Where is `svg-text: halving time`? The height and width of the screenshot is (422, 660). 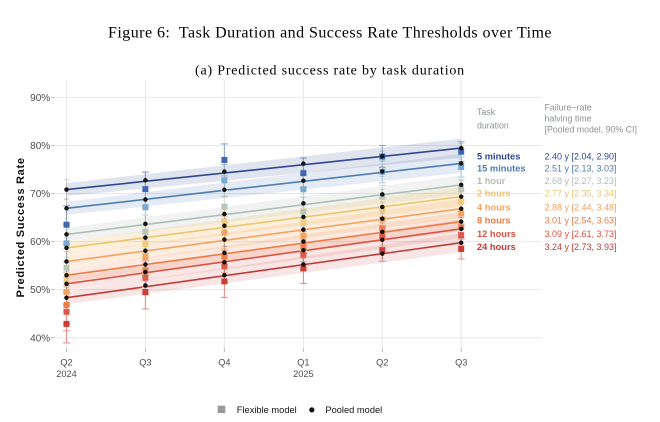 svg-text: halving time is located at coordinates (568, 119).